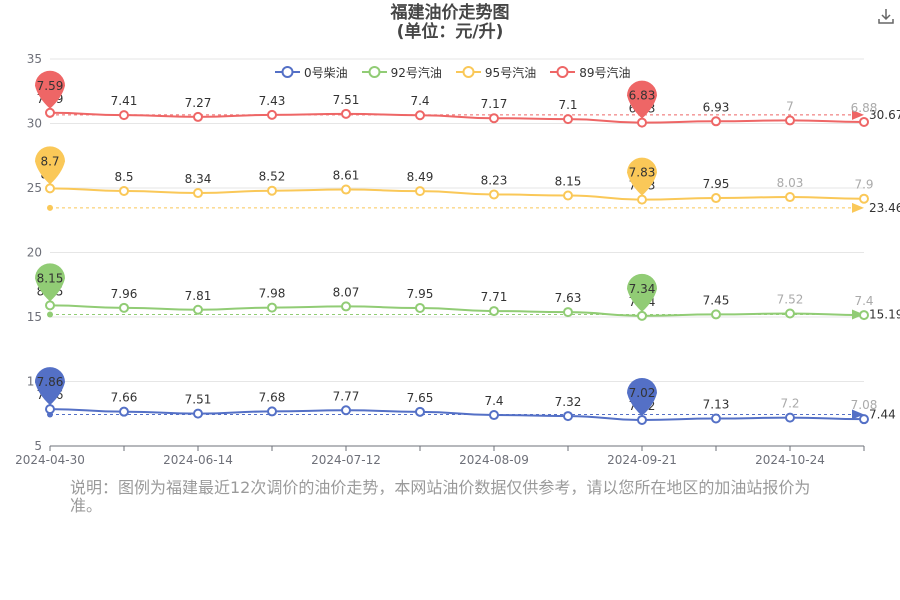  Describe the element at coordinates (494, 180) in the screenshot. I see `data-label: 8.23` at that location.